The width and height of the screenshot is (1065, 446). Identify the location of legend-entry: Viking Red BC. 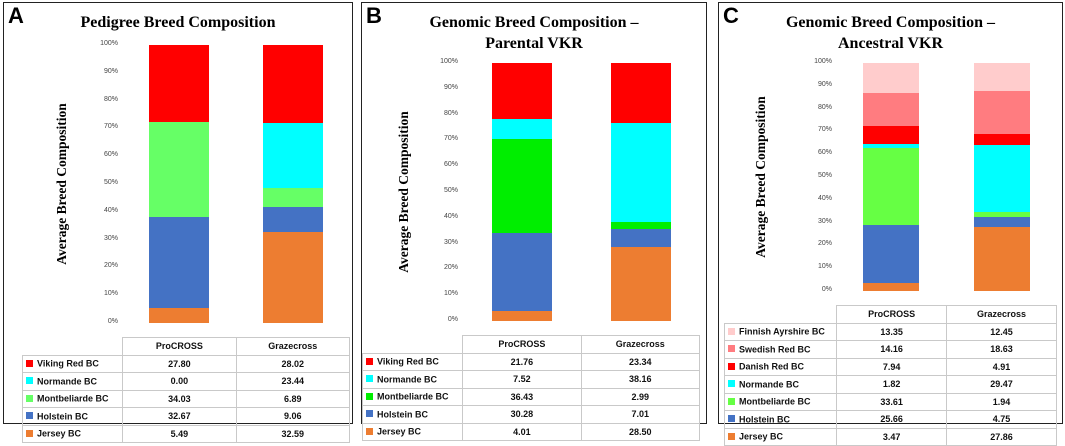
(72, 363).